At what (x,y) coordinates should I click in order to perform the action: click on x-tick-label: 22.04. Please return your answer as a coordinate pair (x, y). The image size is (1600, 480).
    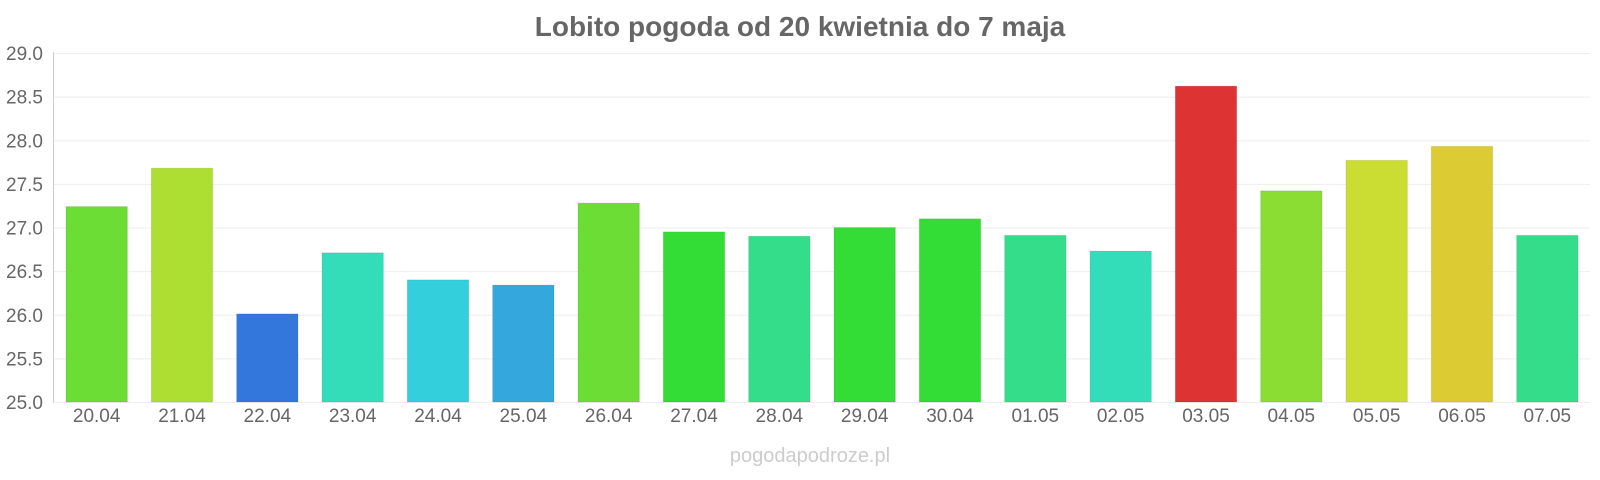
    Looking at the image, I should click on (268, 416).